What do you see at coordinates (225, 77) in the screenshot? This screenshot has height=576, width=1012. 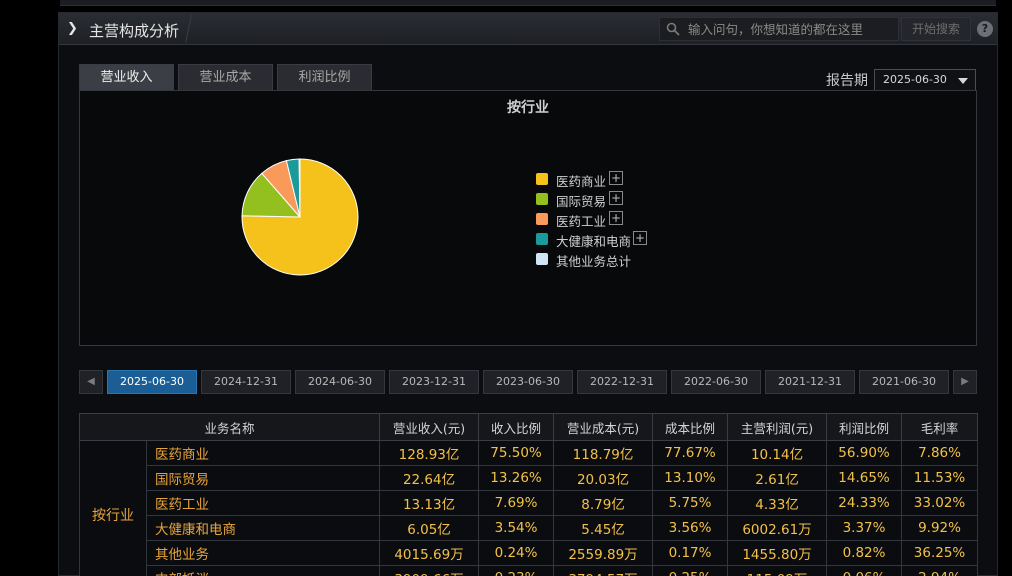 I see `tab-cost: 营业成本` at bounding box center [225, 77].